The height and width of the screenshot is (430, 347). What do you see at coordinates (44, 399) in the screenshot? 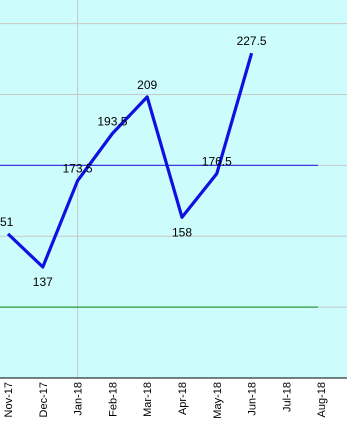
I see `x-tick-label: Dec-17` at bounding box center [44, 399].